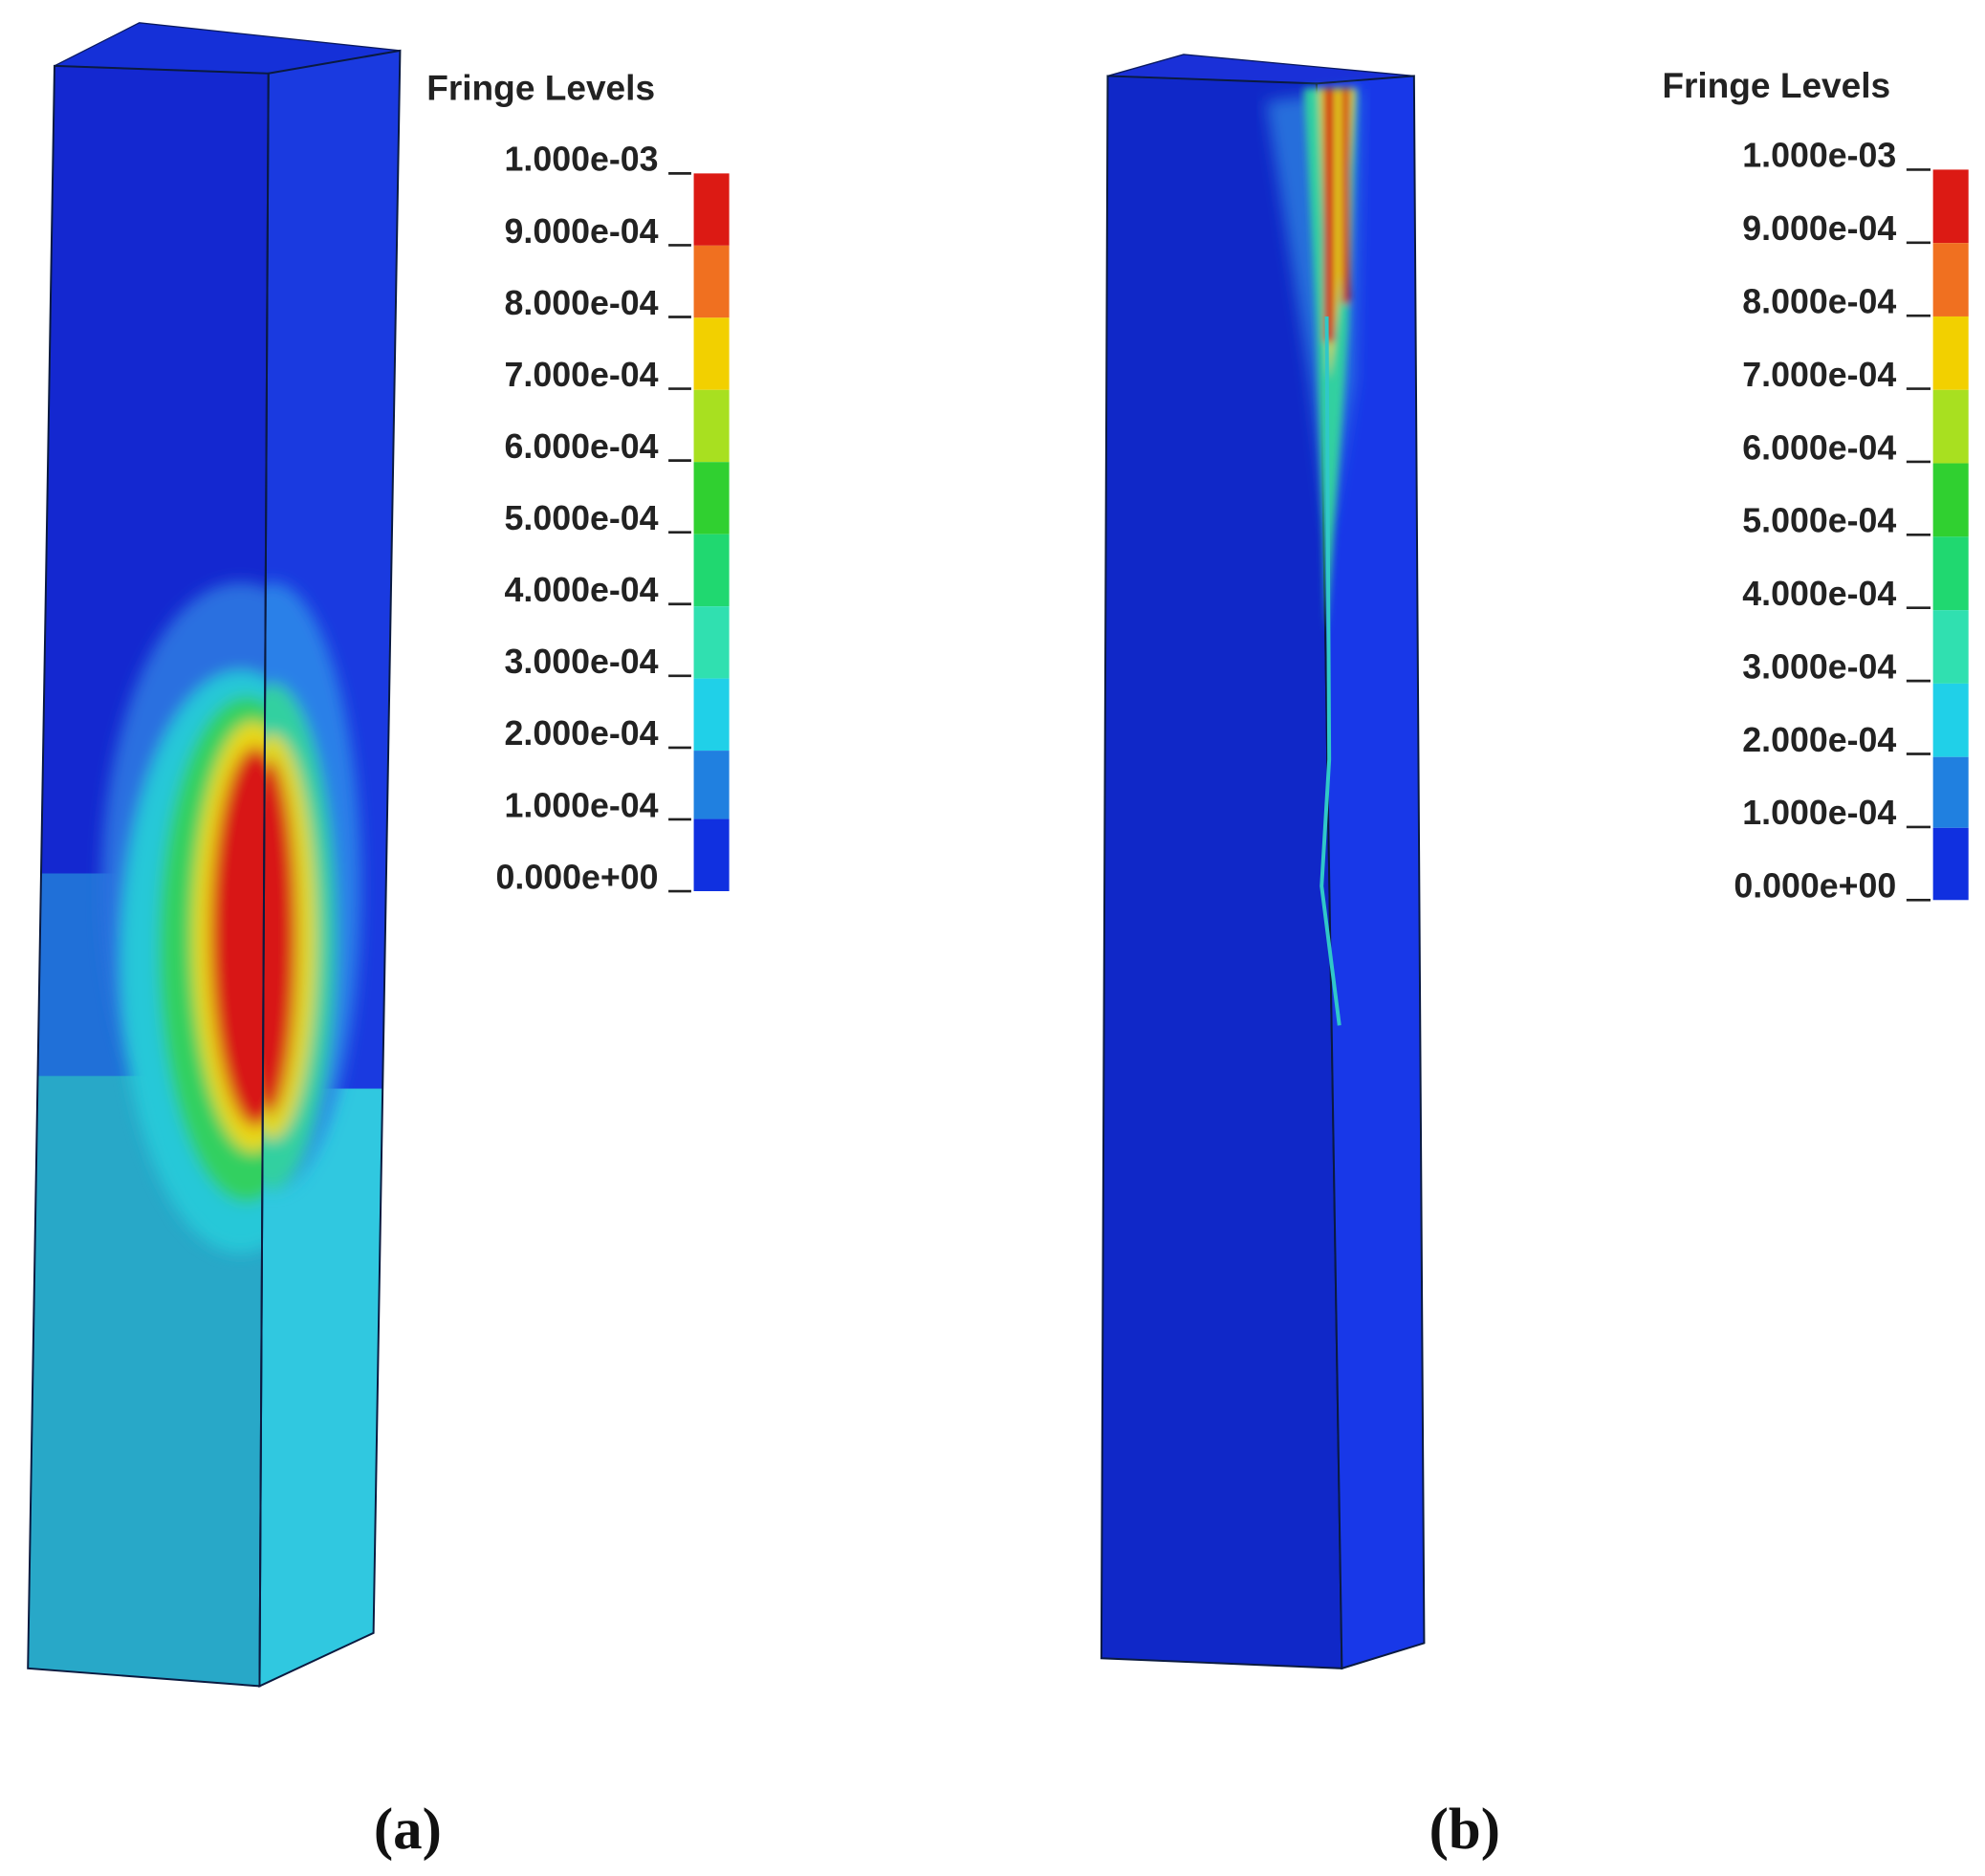 The image size is (1985, 1876). What do you see at coordinates (1263, 862) in the screenshot?
I see `column-b` at bounding box center [1263, 862].